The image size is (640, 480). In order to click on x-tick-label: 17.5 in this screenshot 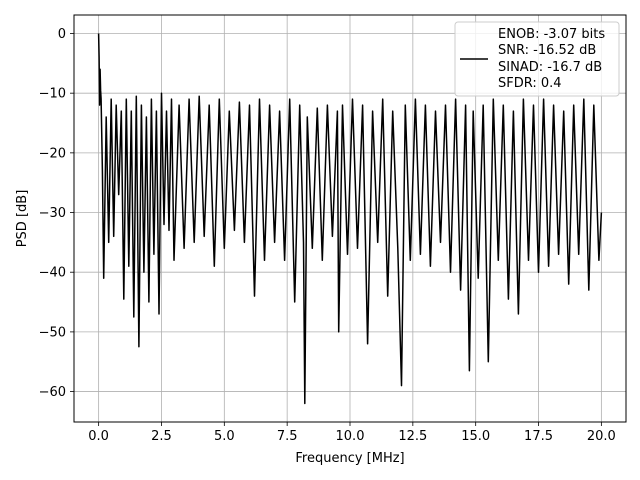, I will do `click(538, 436)`.